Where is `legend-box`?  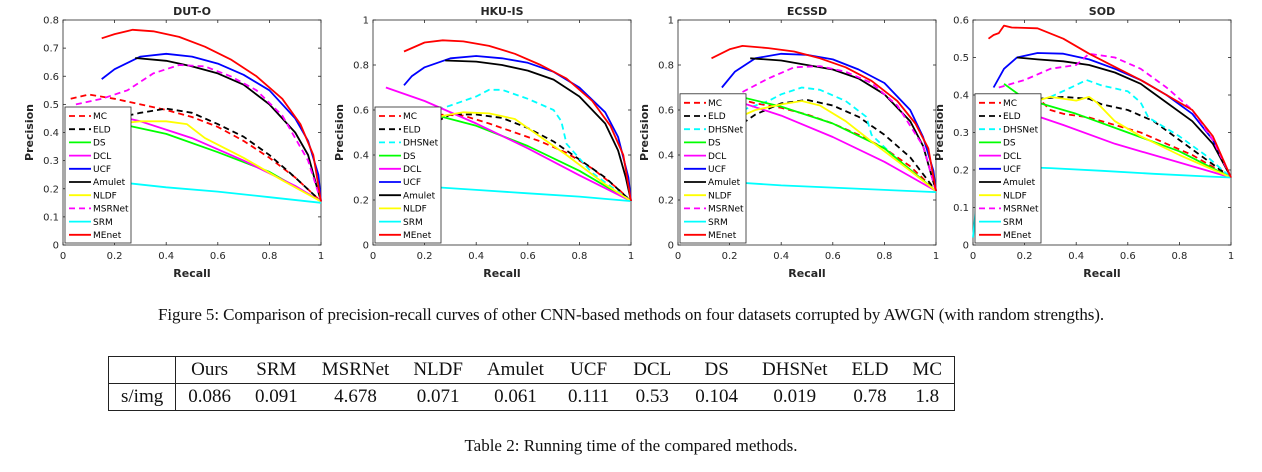
legend-box is located at coordinates (98, 175).